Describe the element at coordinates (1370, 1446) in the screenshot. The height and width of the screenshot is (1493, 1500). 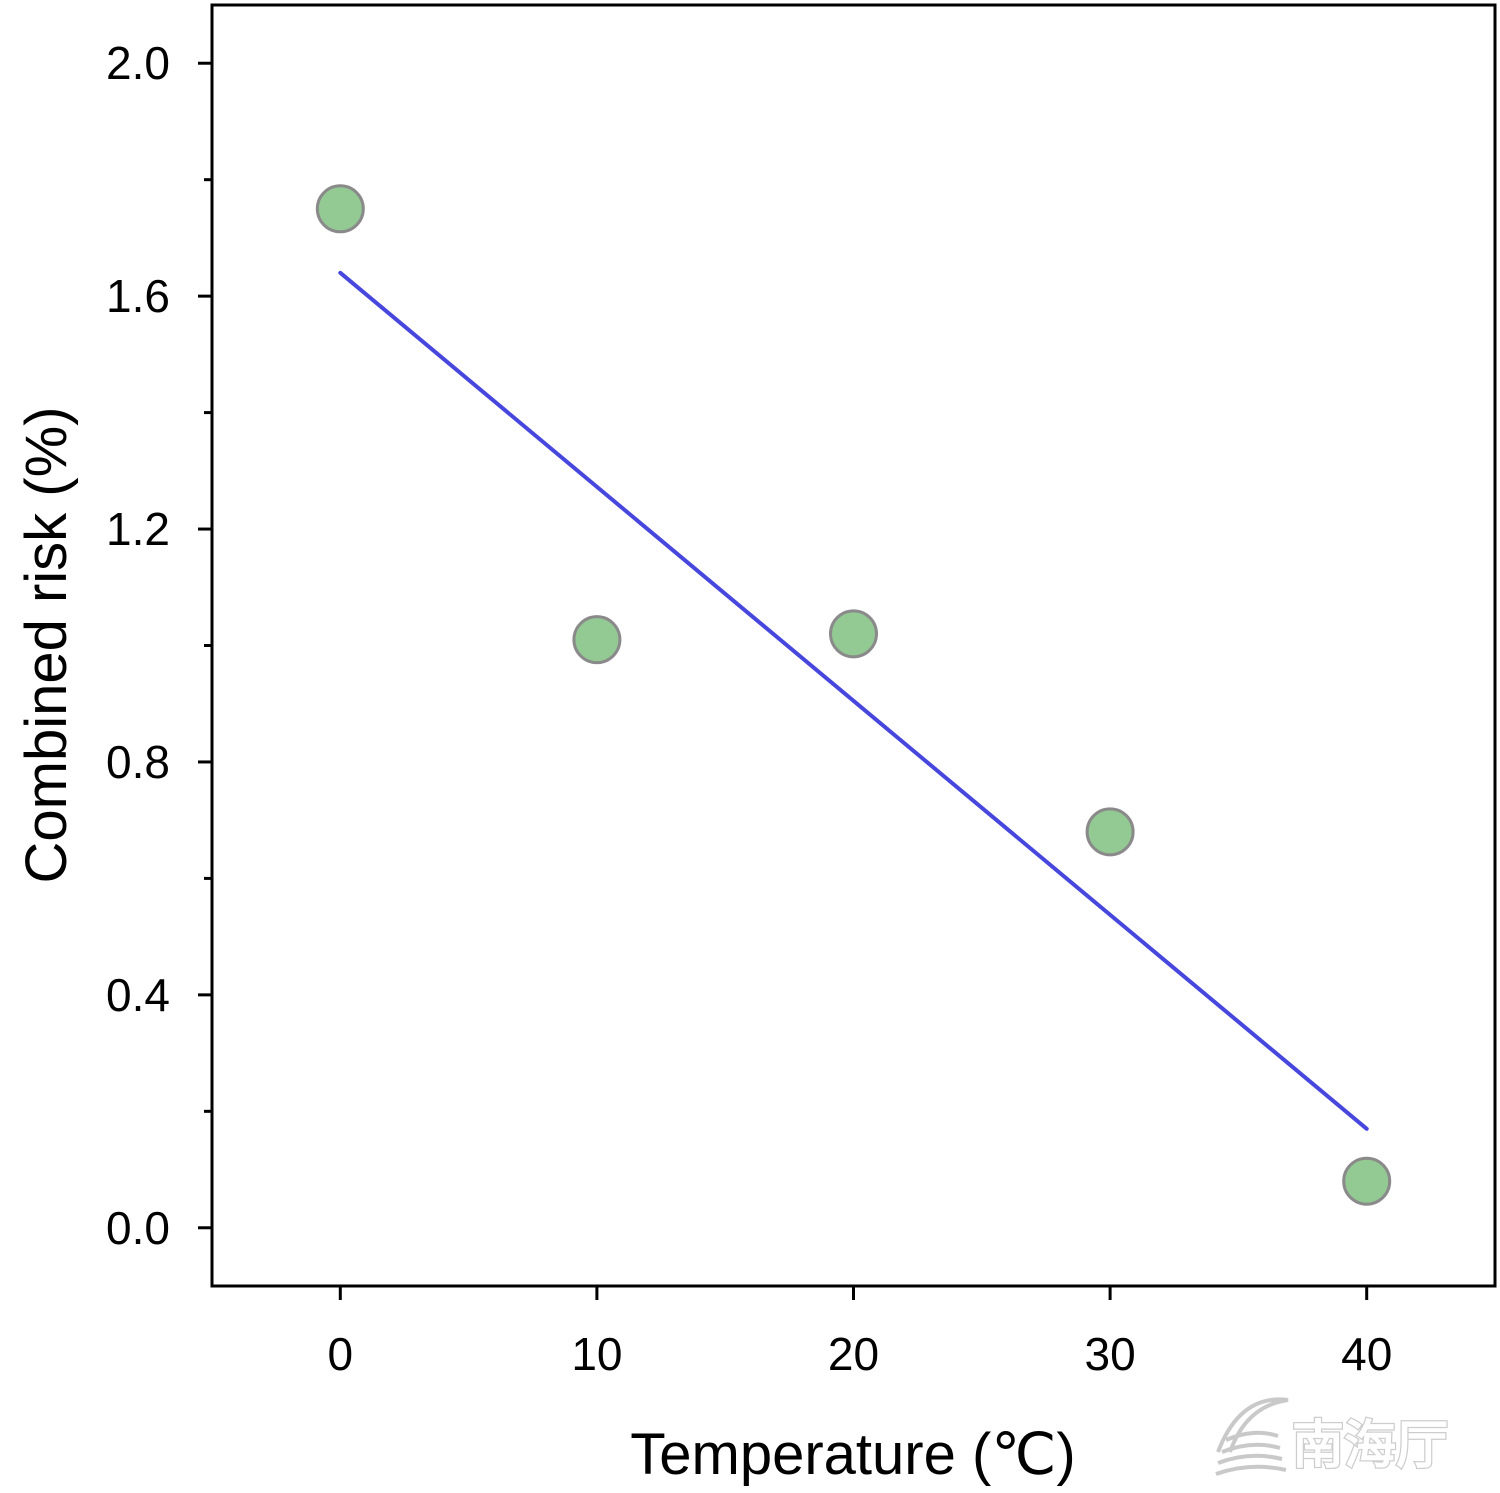
I see `watermark-text: 南海厅` at that location.